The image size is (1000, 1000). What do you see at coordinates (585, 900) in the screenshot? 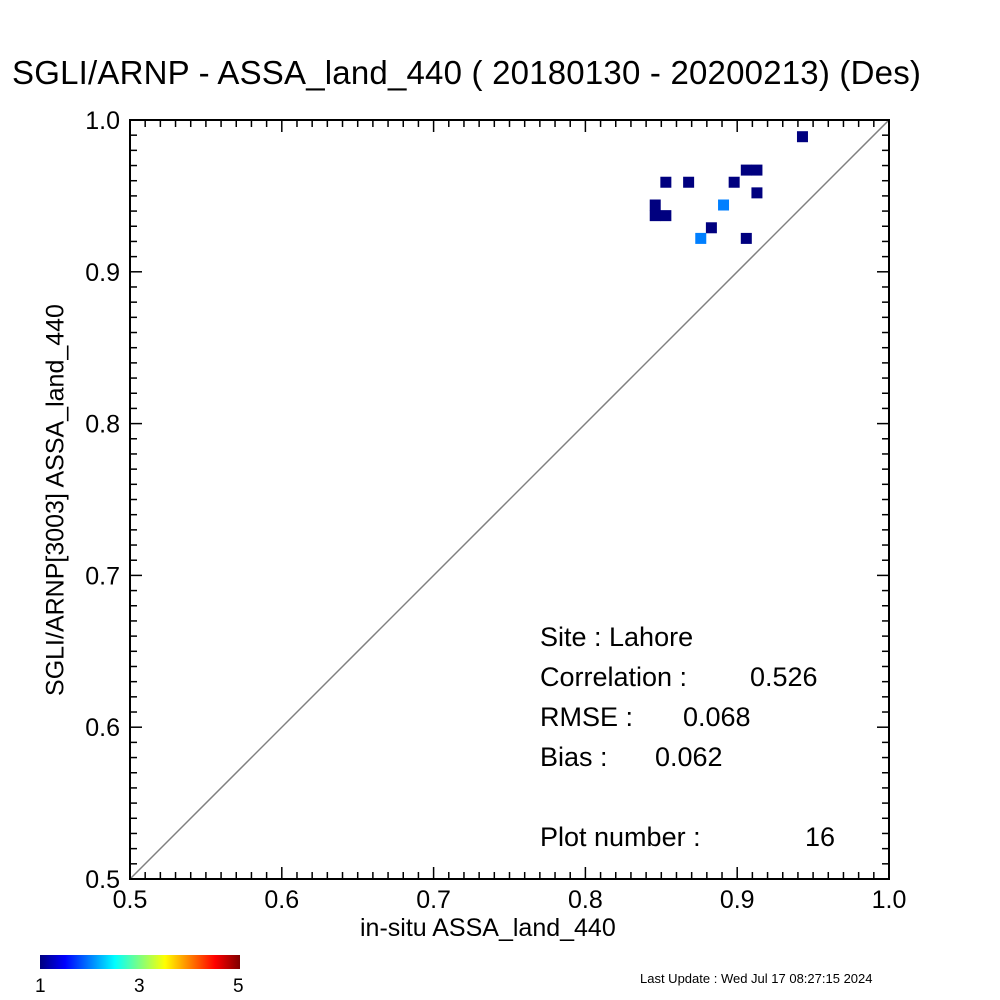
I see `x-tick-label: 0.8` at bounding box center [585, 900].